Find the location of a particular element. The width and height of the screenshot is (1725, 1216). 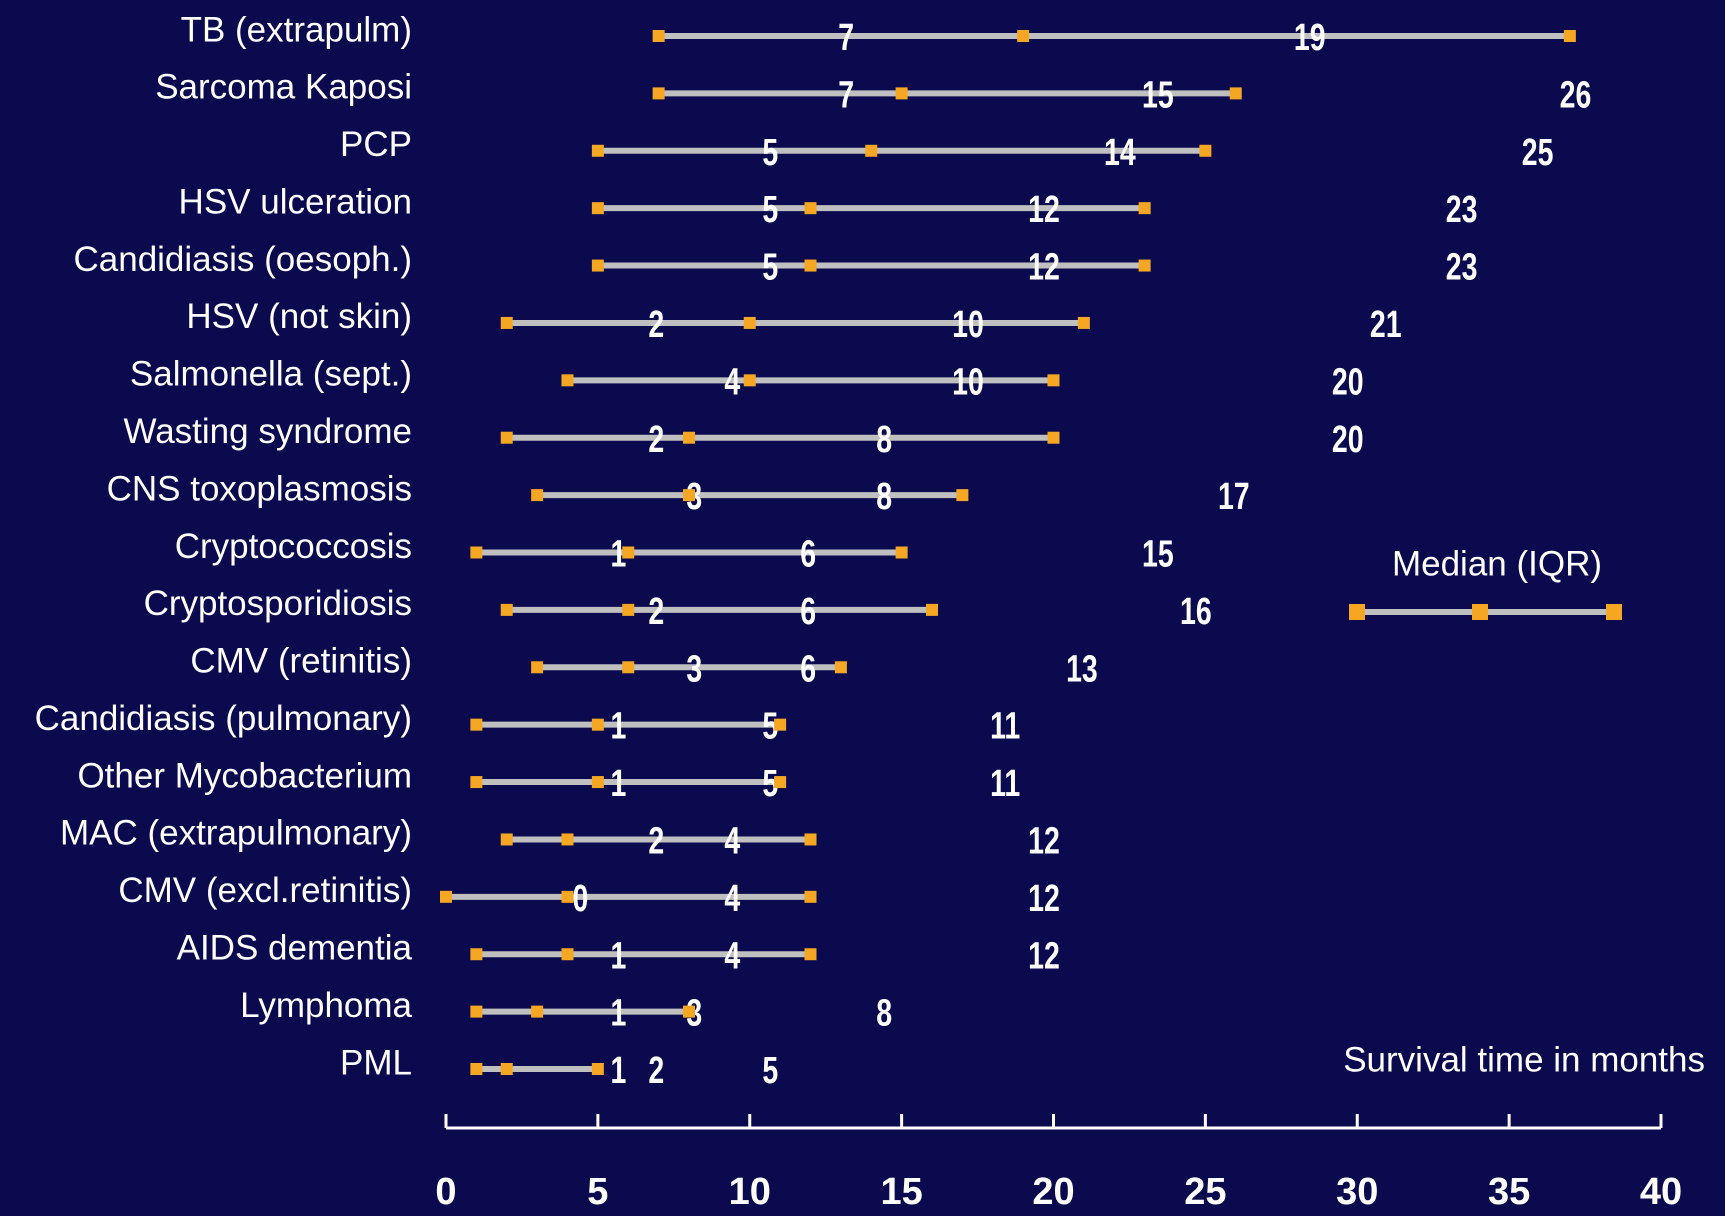

value-label: 17 is located at coordinates (1234, 497).